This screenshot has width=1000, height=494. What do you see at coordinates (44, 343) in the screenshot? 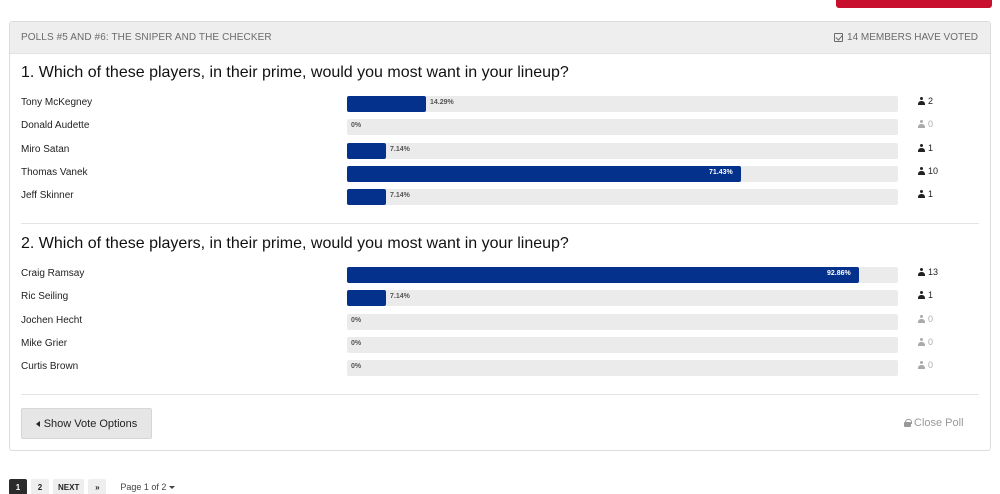
I see `choice-label: Mike Grier` at bounding box center [44, 343].